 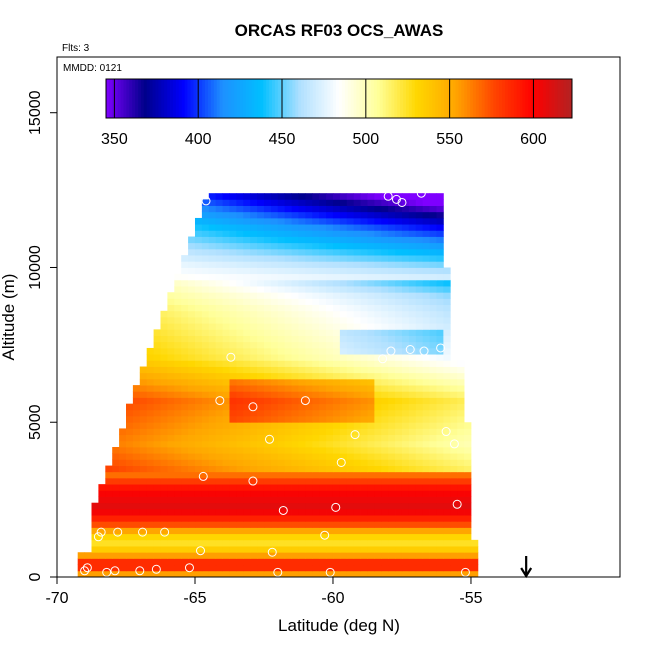 What do you see at coordinates (198, 139) in the screenshot?
I see `colorbar-tick-label: 400` at bounding box center [198, 139].